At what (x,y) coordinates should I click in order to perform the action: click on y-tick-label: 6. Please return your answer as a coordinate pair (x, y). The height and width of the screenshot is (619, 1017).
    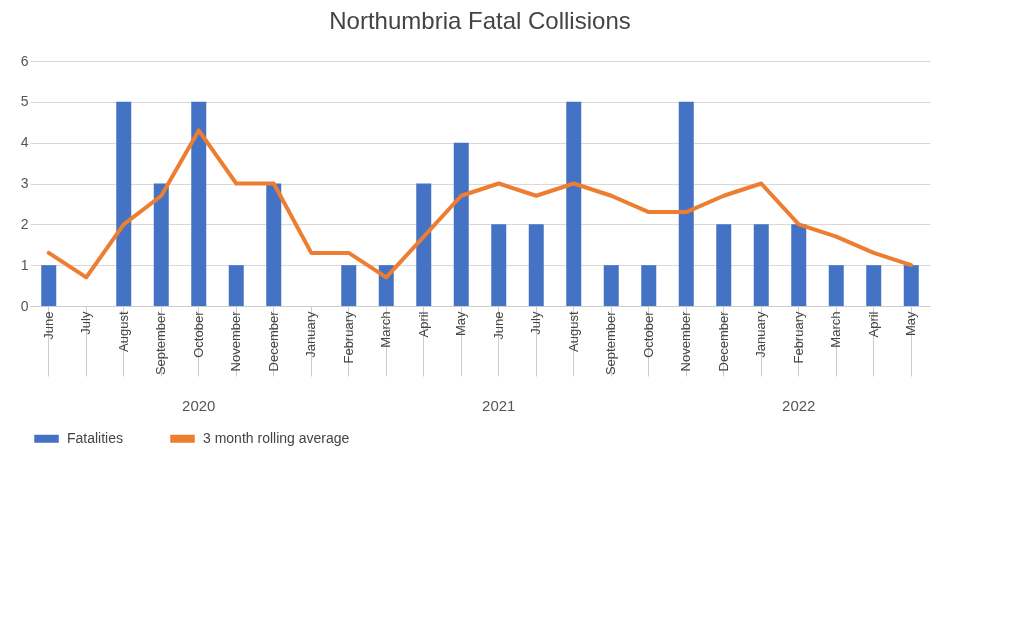
    Looking at the image, I should click on (24, 60).